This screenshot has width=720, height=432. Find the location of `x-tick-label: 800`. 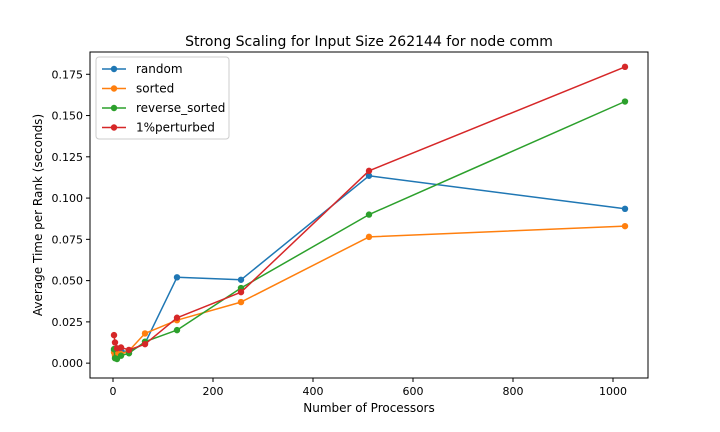

x-tick-label: 800 is located at coordinates (513, 391).